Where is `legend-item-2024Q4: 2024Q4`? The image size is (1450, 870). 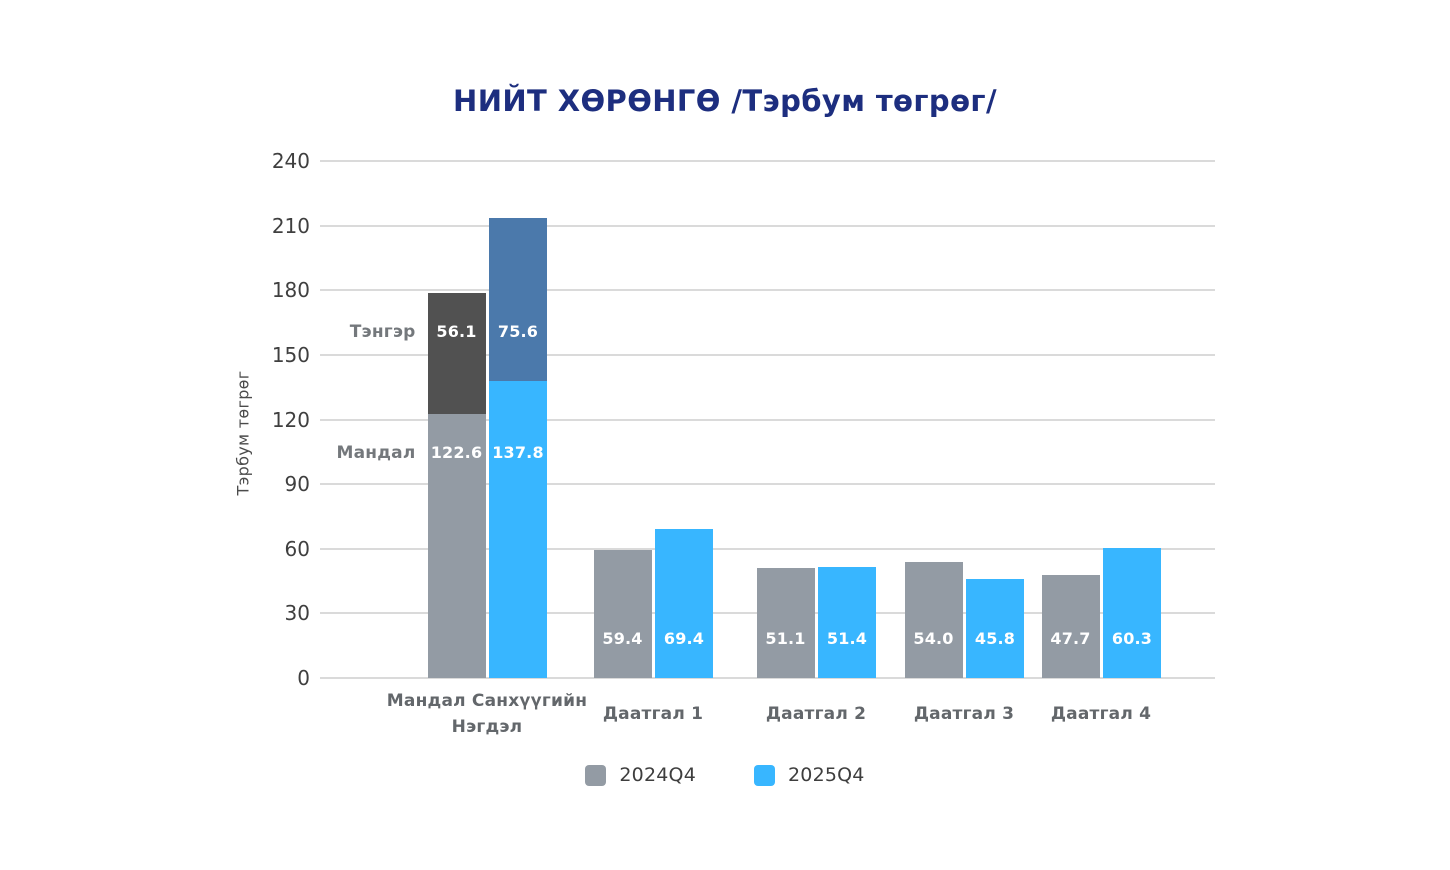 legend-item-2024Q4: 2024Q4 is located at coordinates (640, 775).